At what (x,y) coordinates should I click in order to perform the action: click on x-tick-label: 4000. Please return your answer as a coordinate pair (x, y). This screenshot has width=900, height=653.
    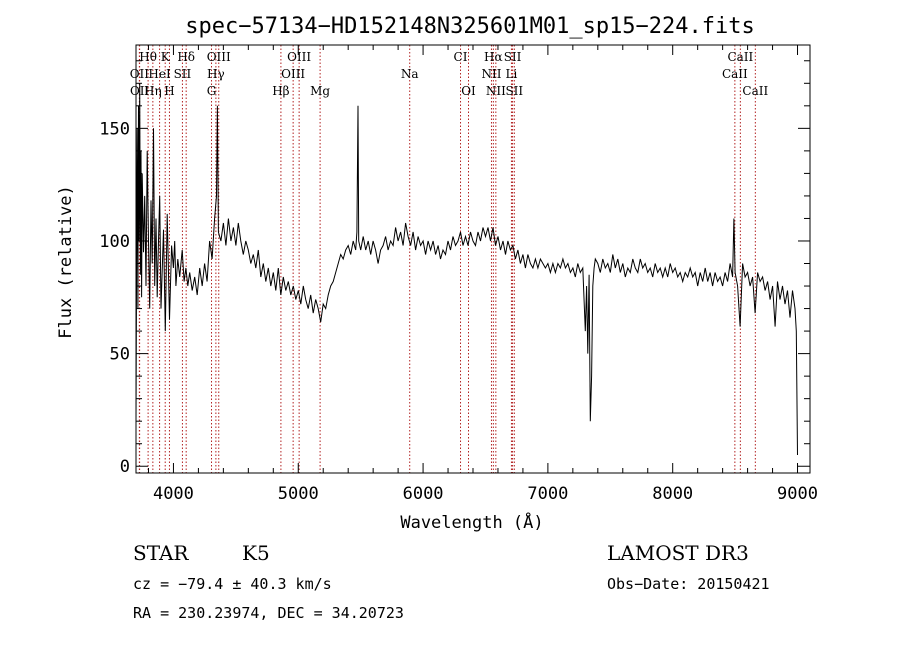
    Looking at the image, I should click on (173, 494).